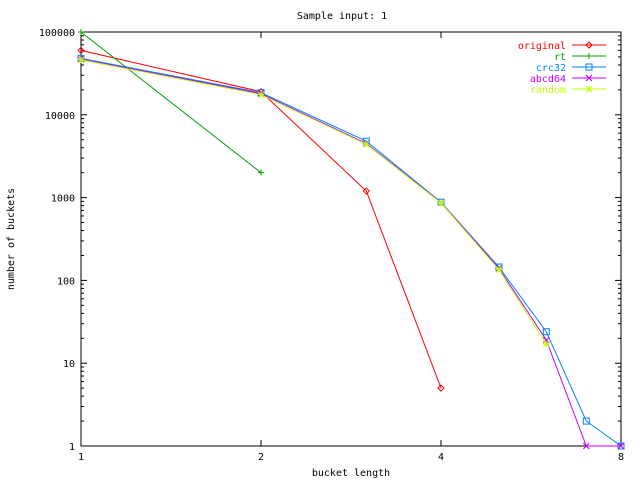 The image size is (640, 480). I want to click on legend-label-random: random, so click(548, 90).